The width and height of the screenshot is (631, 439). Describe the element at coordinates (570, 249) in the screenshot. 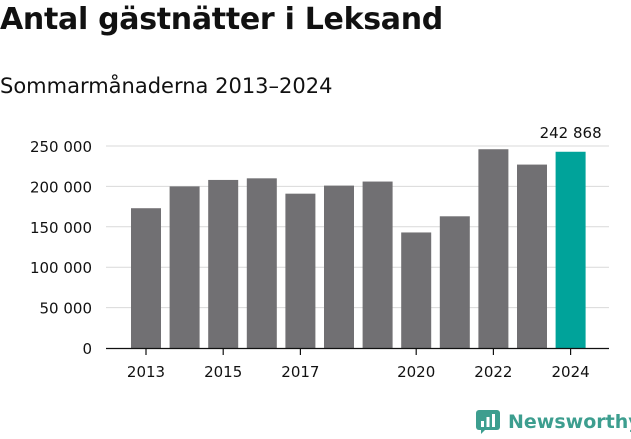

I see `bar-2024` at that location.